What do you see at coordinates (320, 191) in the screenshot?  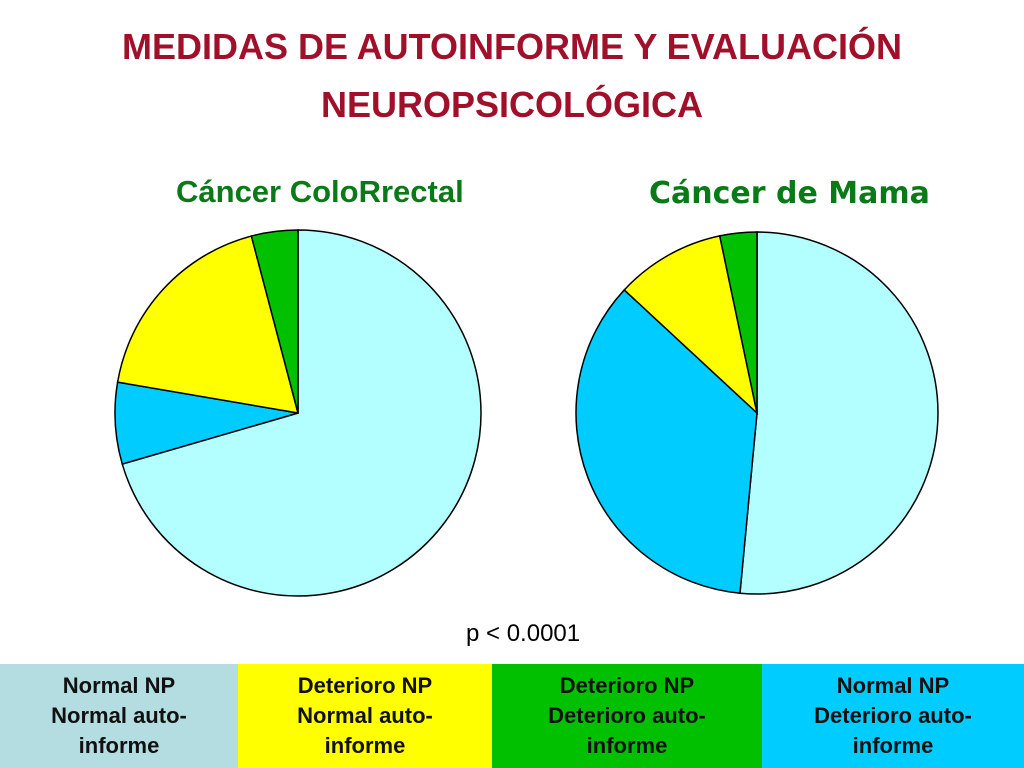 I see `pie-title-colorrectal: Cáncer ColoRrectal` at bounding box center [320, 191].